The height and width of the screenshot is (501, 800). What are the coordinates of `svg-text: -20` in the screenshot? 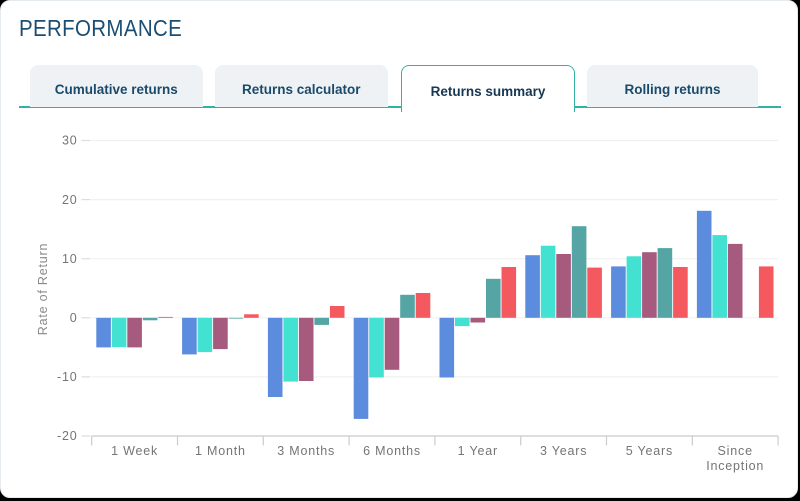 It's located at (67, 436).